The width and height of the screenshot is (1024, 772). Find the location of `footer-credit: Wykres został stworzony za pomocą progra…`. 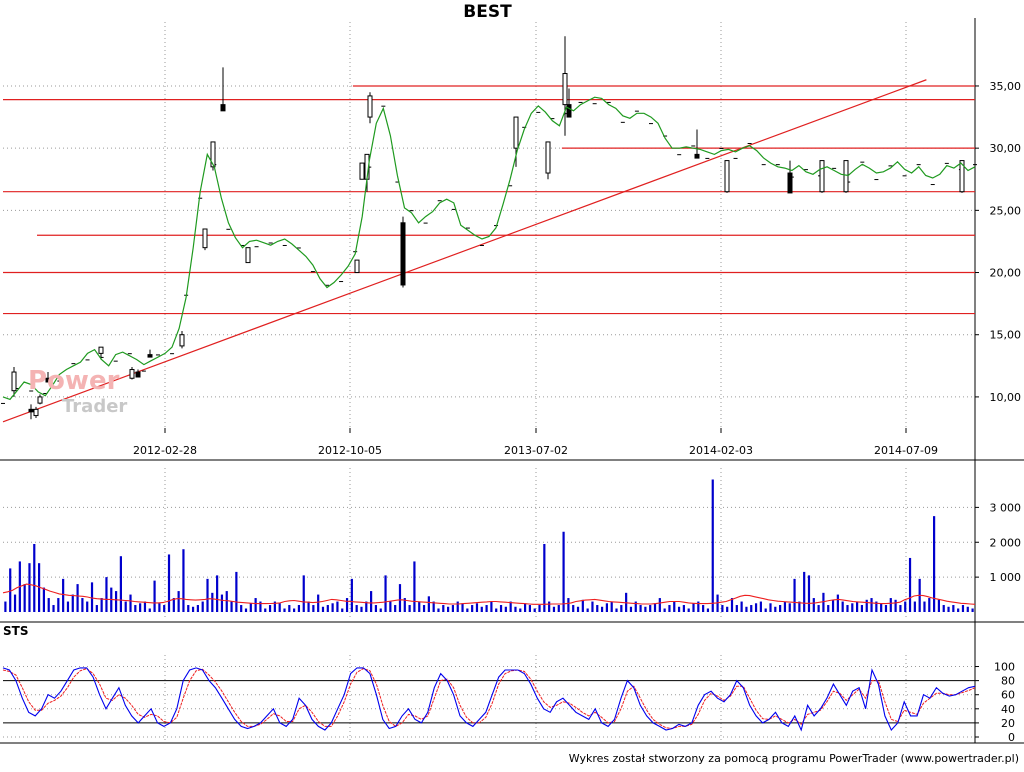

footer-credit: Wykres został stworzony za pomocą progra… is located at coordinates (793, 758).